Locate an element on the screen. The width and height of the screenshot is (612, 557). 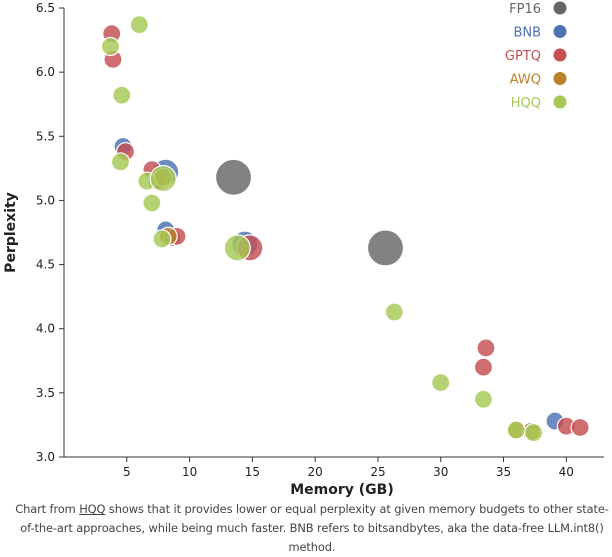
y-axis-title: Perplexity is located at coordinates (11, 232).